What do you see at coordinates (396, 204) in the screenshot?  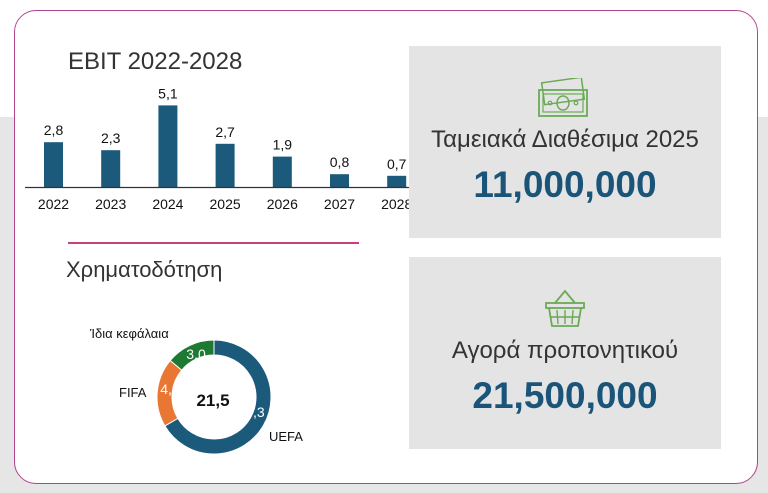 I see `x-tick-label: 2028` at bounding box center [396, 204].